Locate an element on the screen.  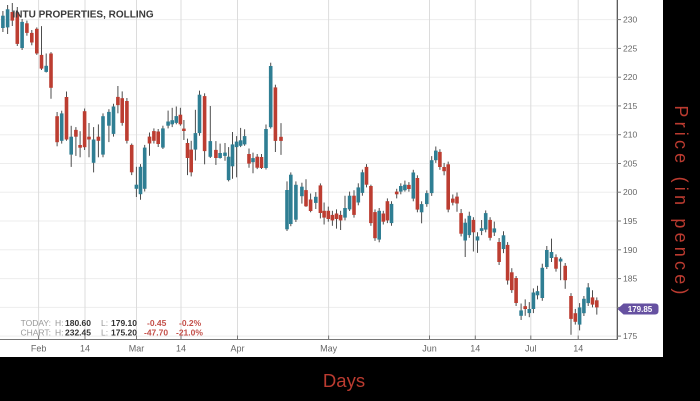
svg-text: Apr is located at coordinates (237, 349).